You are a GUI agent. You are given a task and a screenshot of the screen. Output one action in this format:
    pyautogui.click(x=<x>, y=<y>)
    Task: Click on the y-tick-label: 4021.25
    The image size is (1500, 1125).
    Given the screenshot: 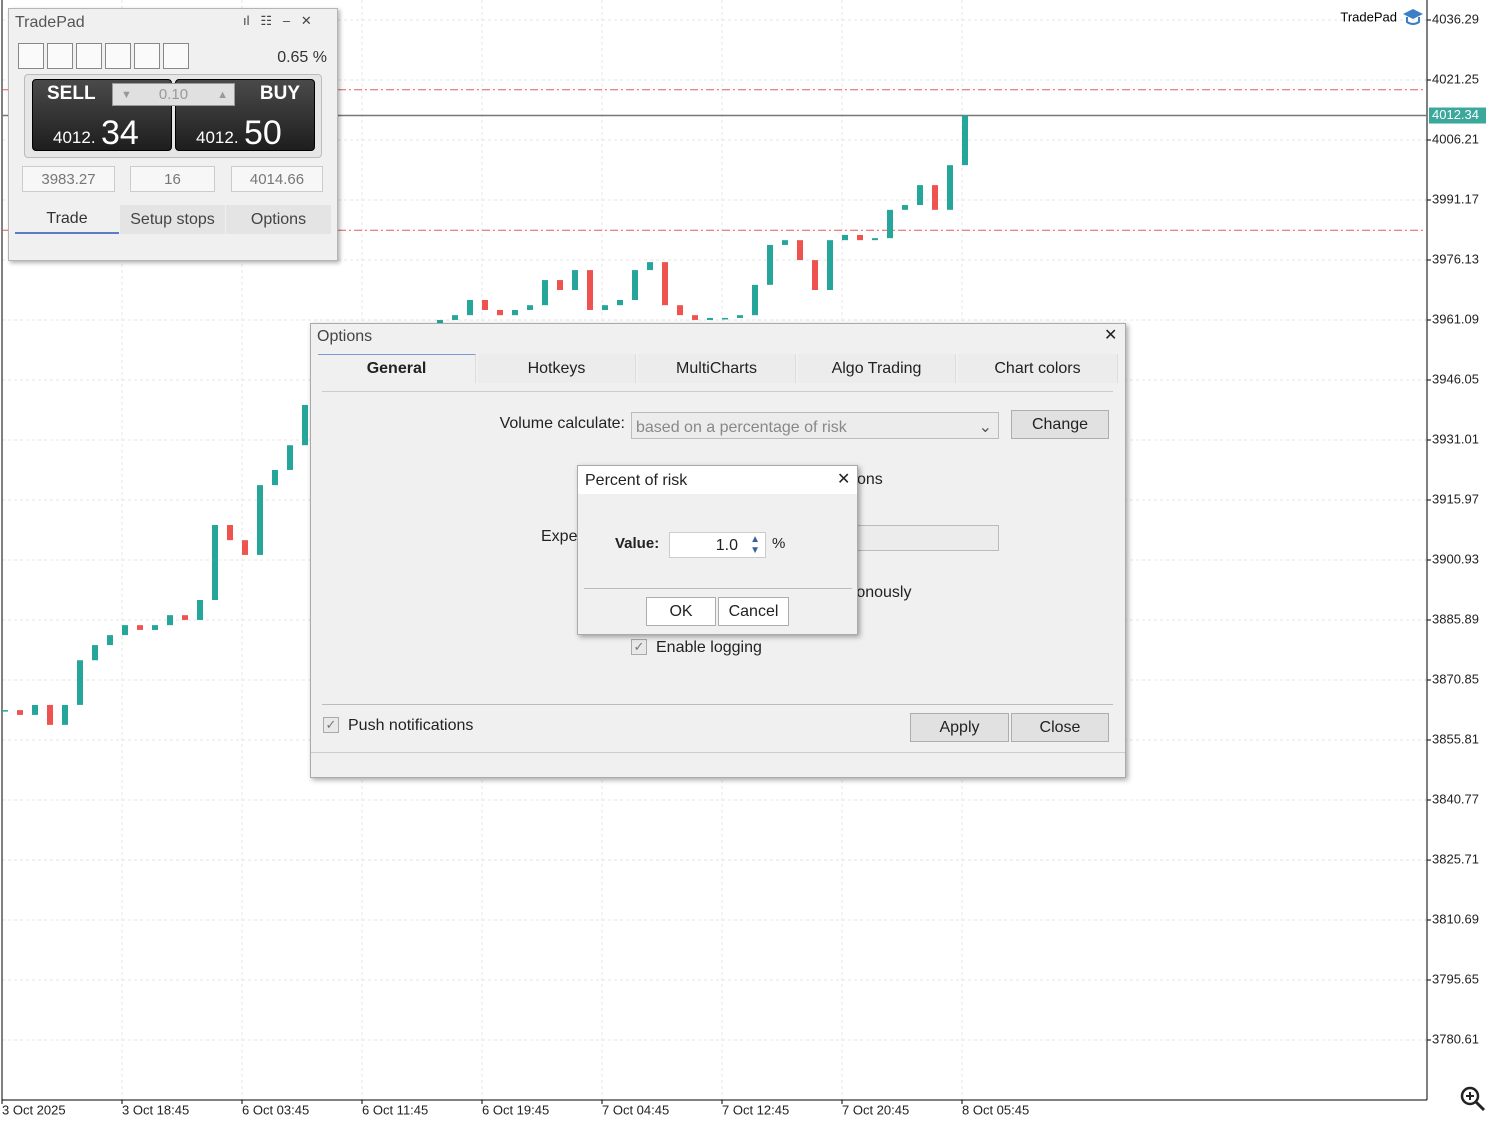 What is the action you would take?
    pyautogui.click(x=1455, y=78)
    